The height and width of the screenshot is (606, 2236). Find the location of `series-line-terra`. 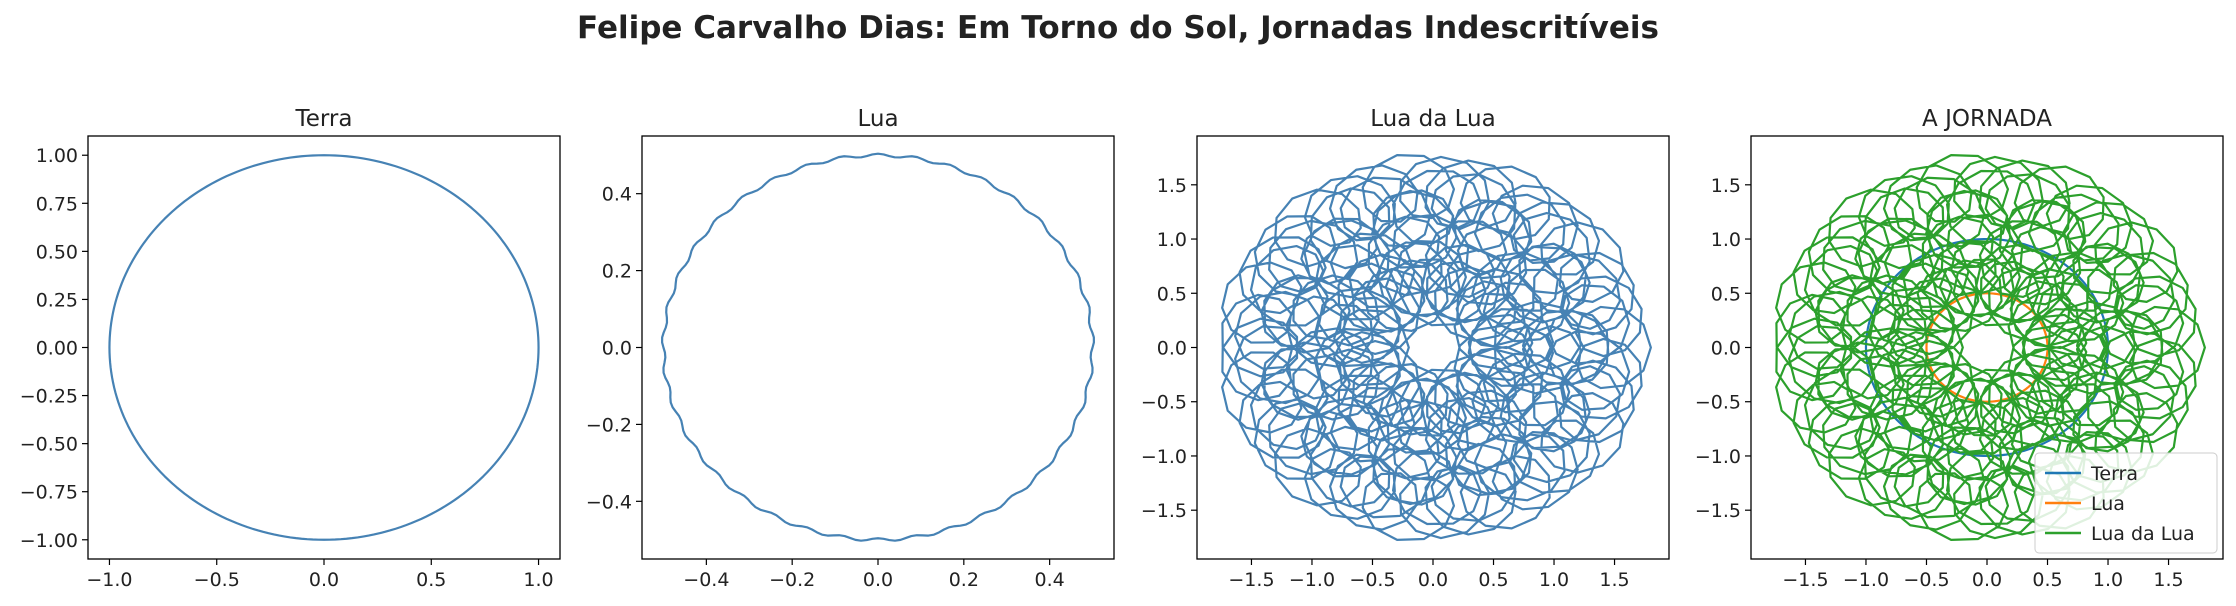

series-line-terra is located at coordinates (1987, 347).